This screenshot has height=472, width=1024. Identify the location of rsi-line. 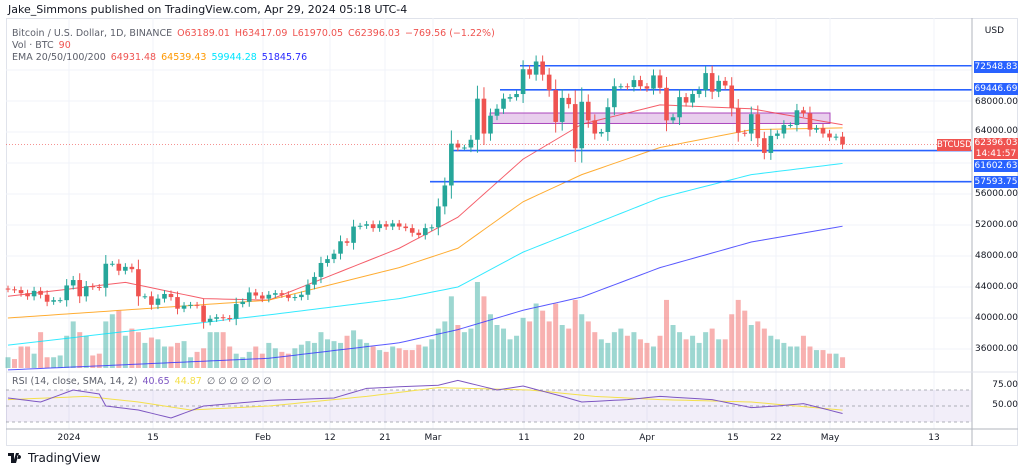
(425, 399).